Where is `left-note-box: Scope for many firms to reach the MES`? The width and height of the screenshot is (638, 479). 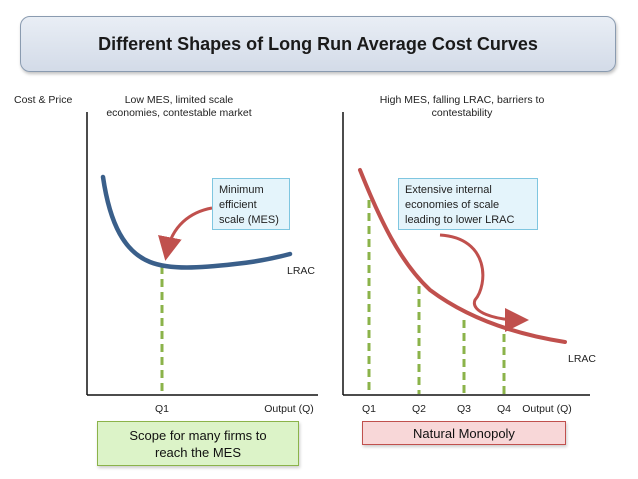
left-note-box: Scope for many firms to reach the MES is located at coordinates (198, 443).